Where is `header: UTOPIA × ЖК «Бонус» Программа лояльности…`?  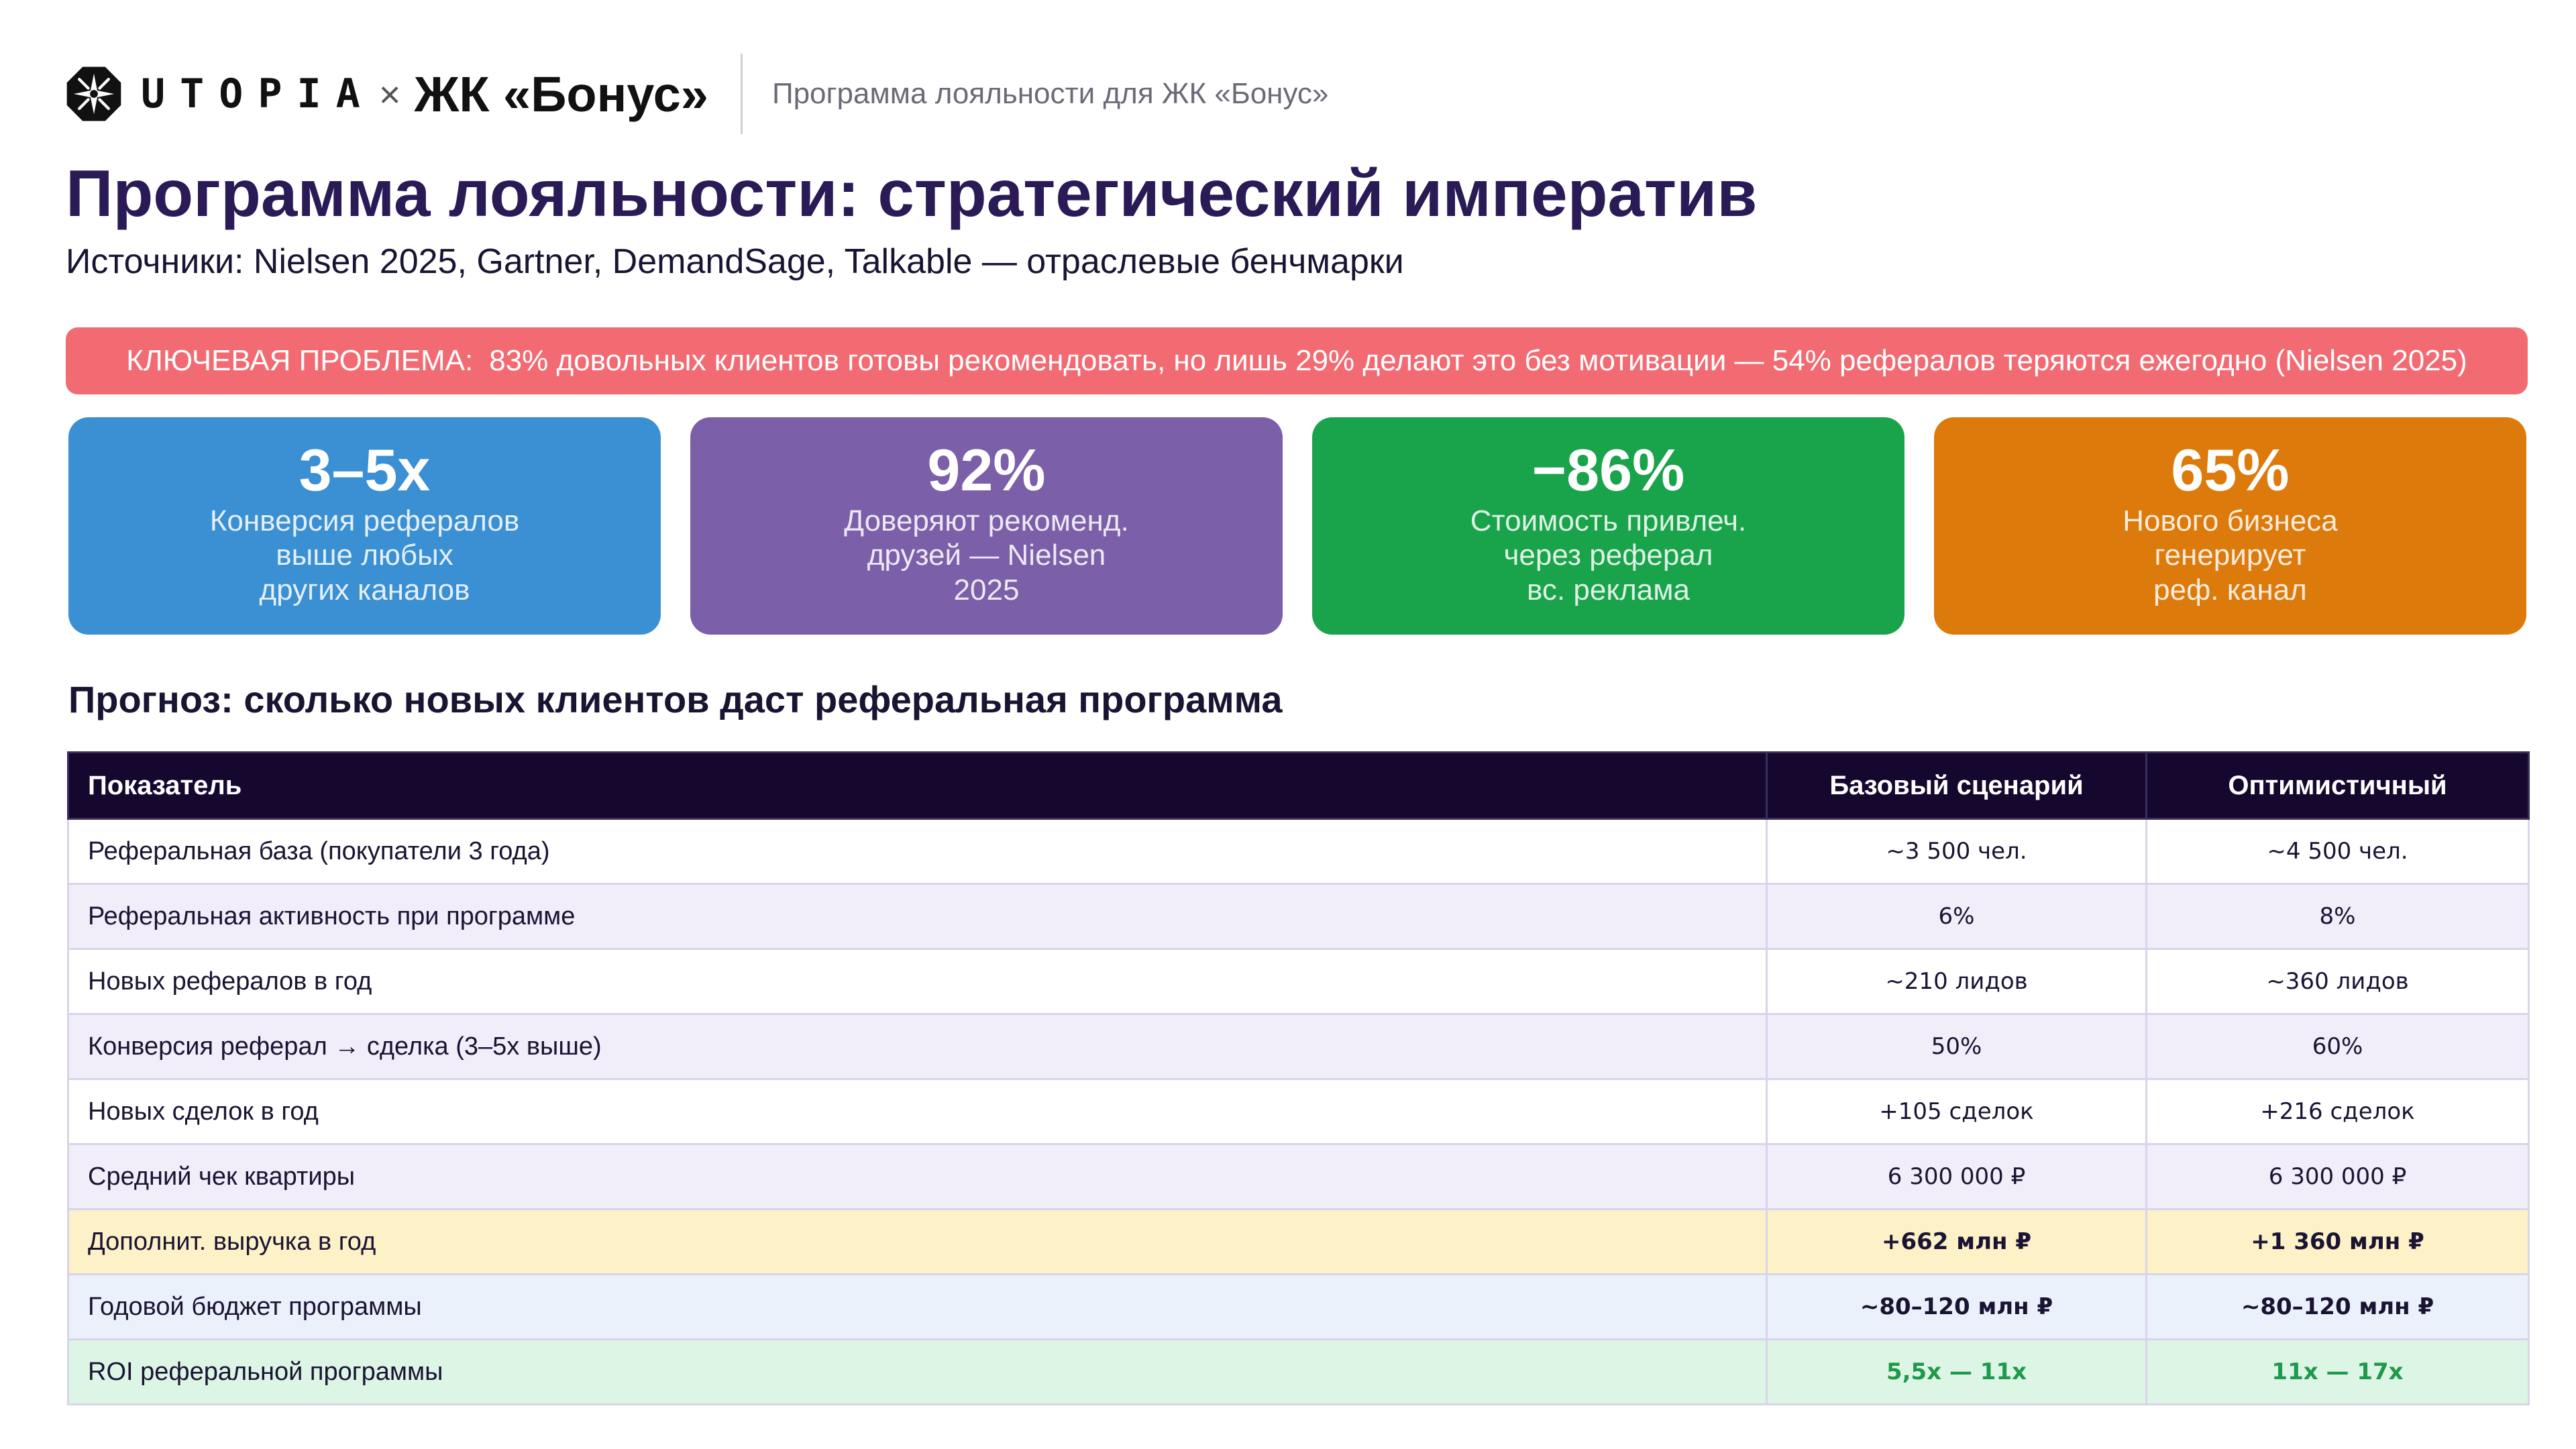 header: UTOPIA × ЖК «Бонус» Программа лояльности… is located at coordinates (697, 94).